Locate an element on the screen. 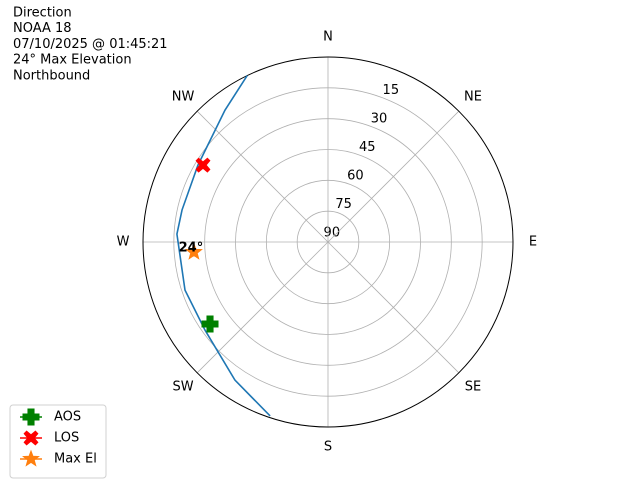 The image size is (640, 480). r-tick-label: 75 is located at coordinates (343, 204).